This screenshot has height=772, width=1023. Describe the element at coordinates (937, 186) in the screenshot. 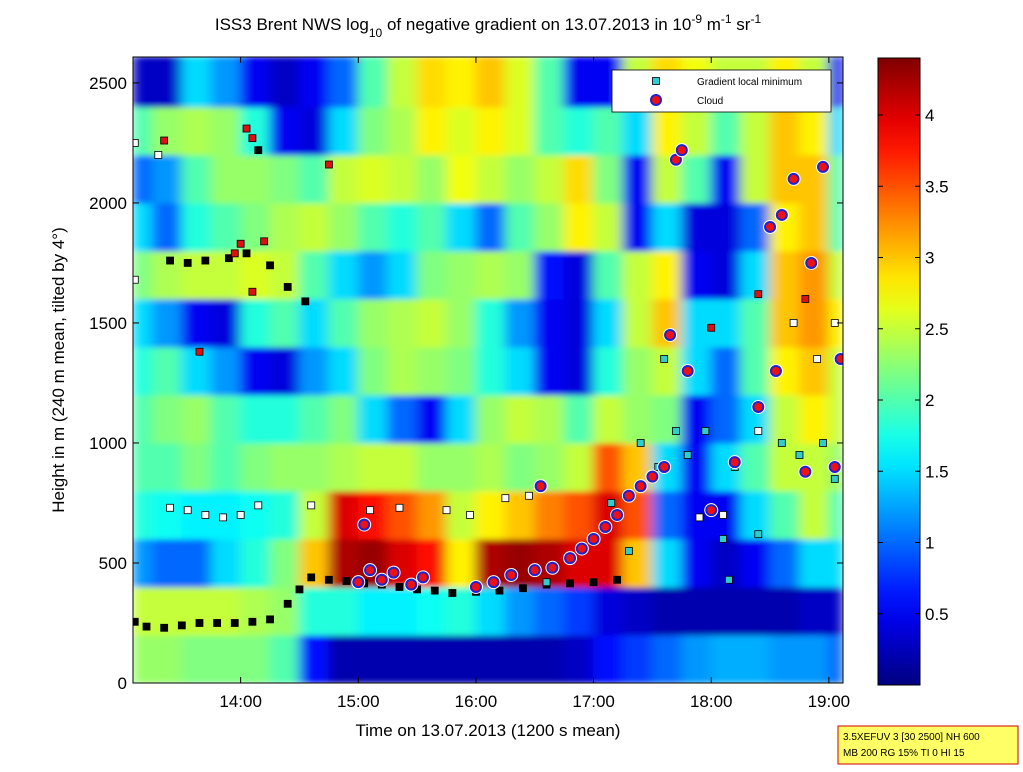

I see `colorbar-tick-label: 3.5` at that location.